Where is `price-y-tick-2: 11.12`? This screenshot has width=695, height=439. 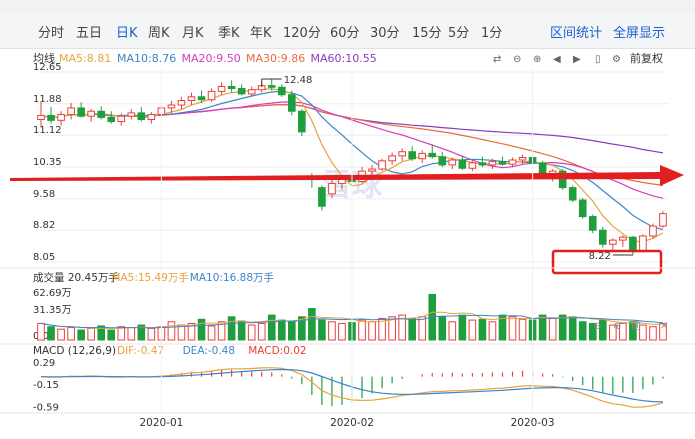
price-y-tick-2: 11.12 is located at coordinates (47, 130).